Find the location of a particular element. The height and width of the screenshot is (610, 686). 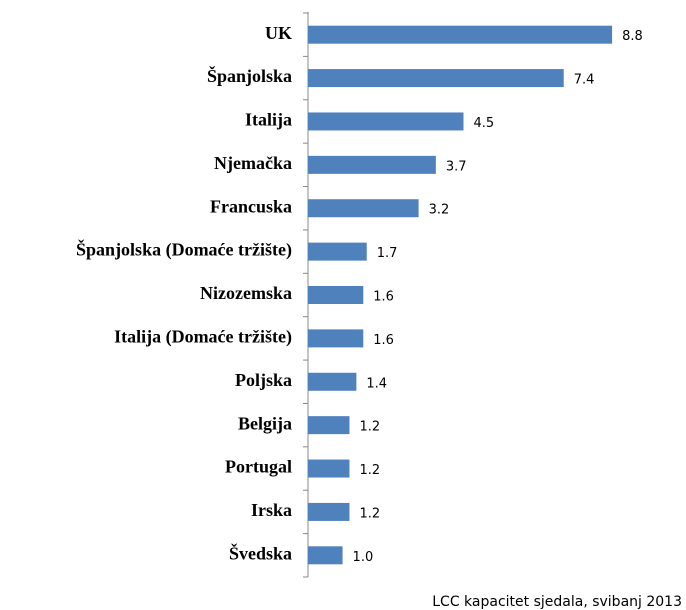

value-label: 1.4 is located at coordinates (376, 383).